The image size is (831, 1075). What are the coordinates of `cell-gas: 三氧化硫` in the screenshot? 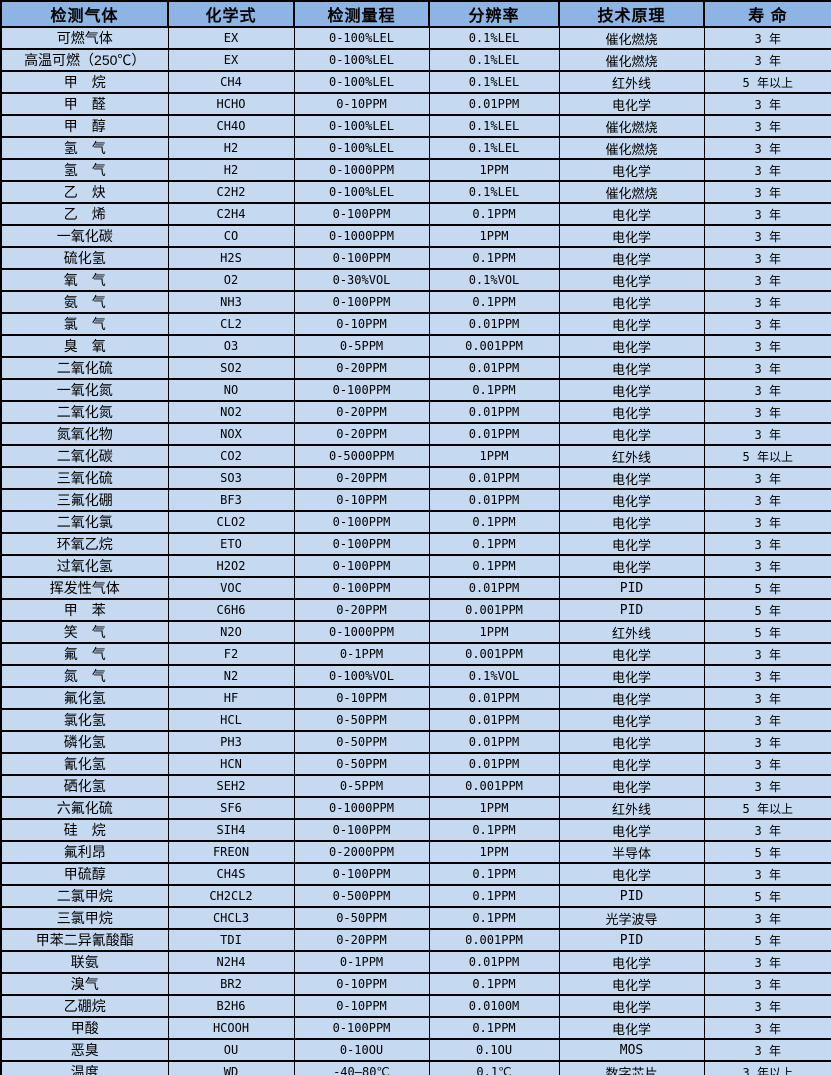 It's located at (84, 478).